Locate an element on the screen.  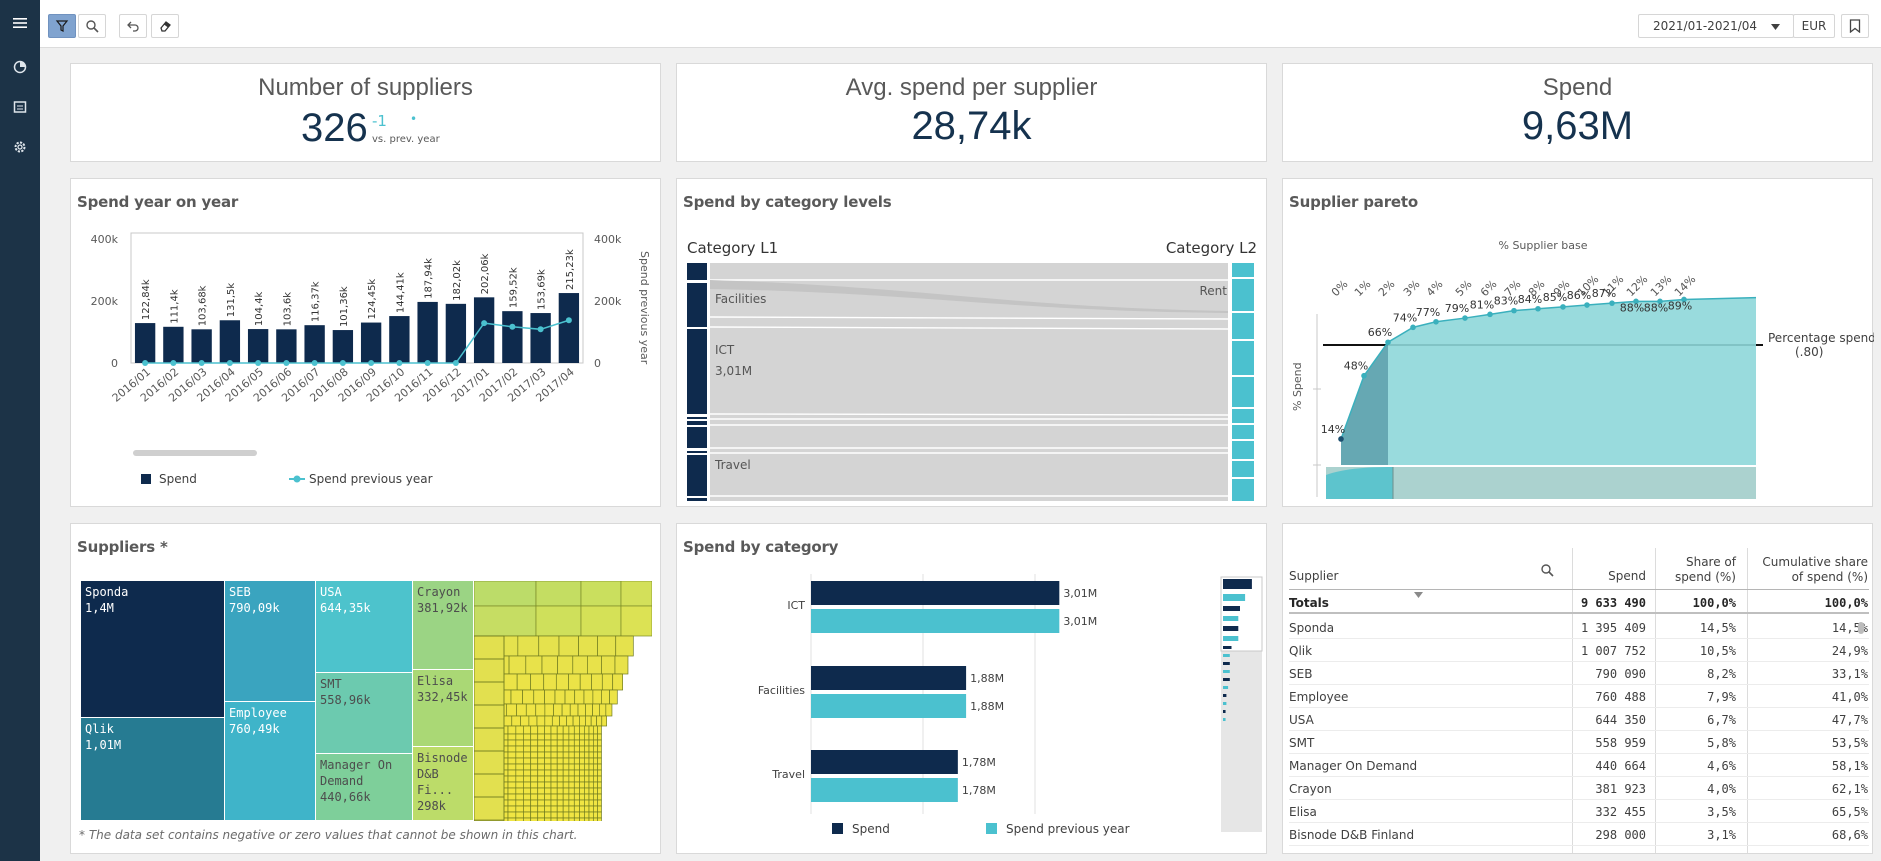
supplier-cell: Bisnode D&B Finland is located at coordinates (1352, 835).